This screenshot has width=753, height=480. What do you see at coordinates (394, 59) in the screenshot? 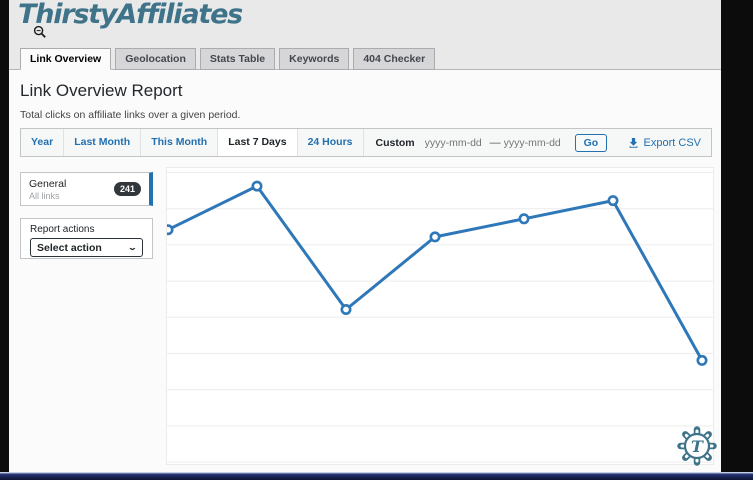
I see `tab-404-checker: 404 Checker` at bounding box center [394, 59].